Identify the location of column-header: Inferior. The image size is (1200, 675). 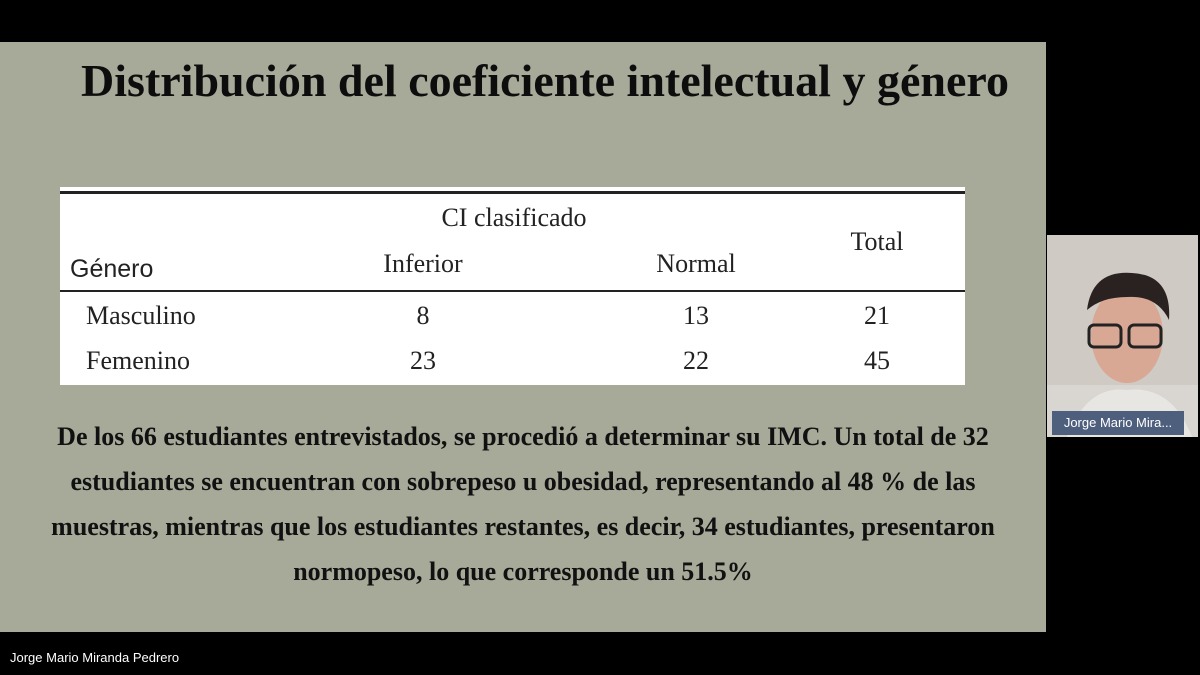
(423, 263).